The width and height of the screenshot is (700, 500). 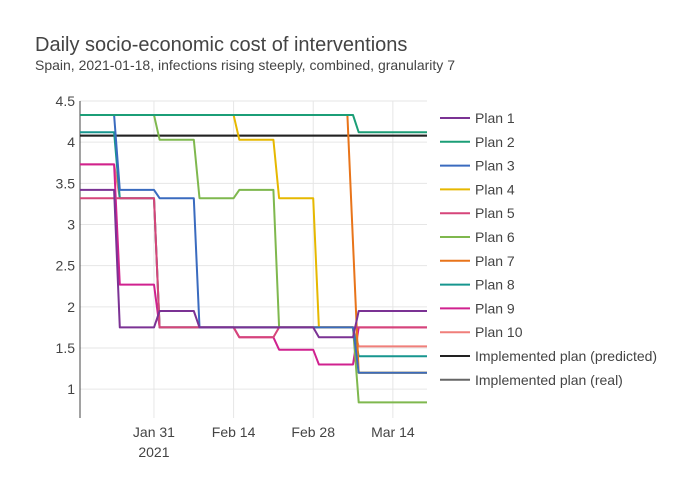 I want to click on legend-label: Implemented plan (real), so click(x=549, y=380).